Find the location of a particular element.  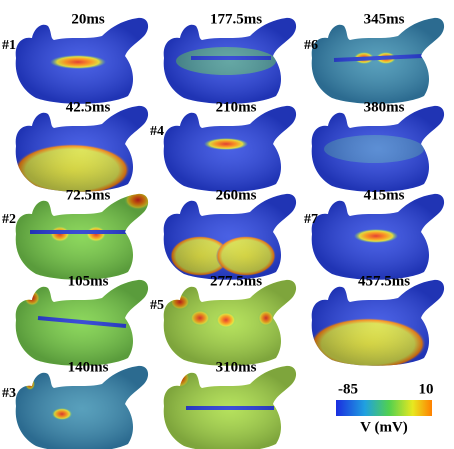

time-label: 415ms is located at coordinates (384, 195).